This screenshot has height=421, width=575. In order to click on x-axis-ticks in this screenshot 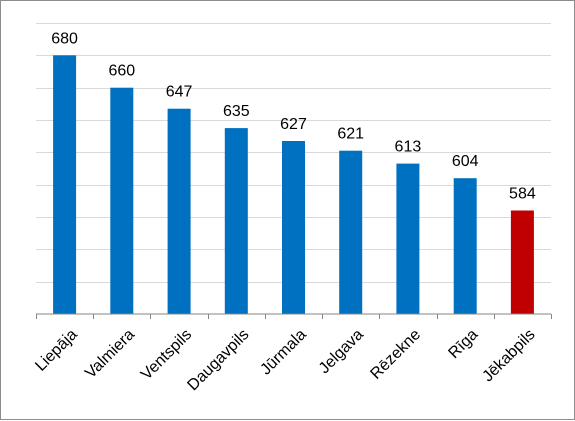, I will do `click(294, 316)`.